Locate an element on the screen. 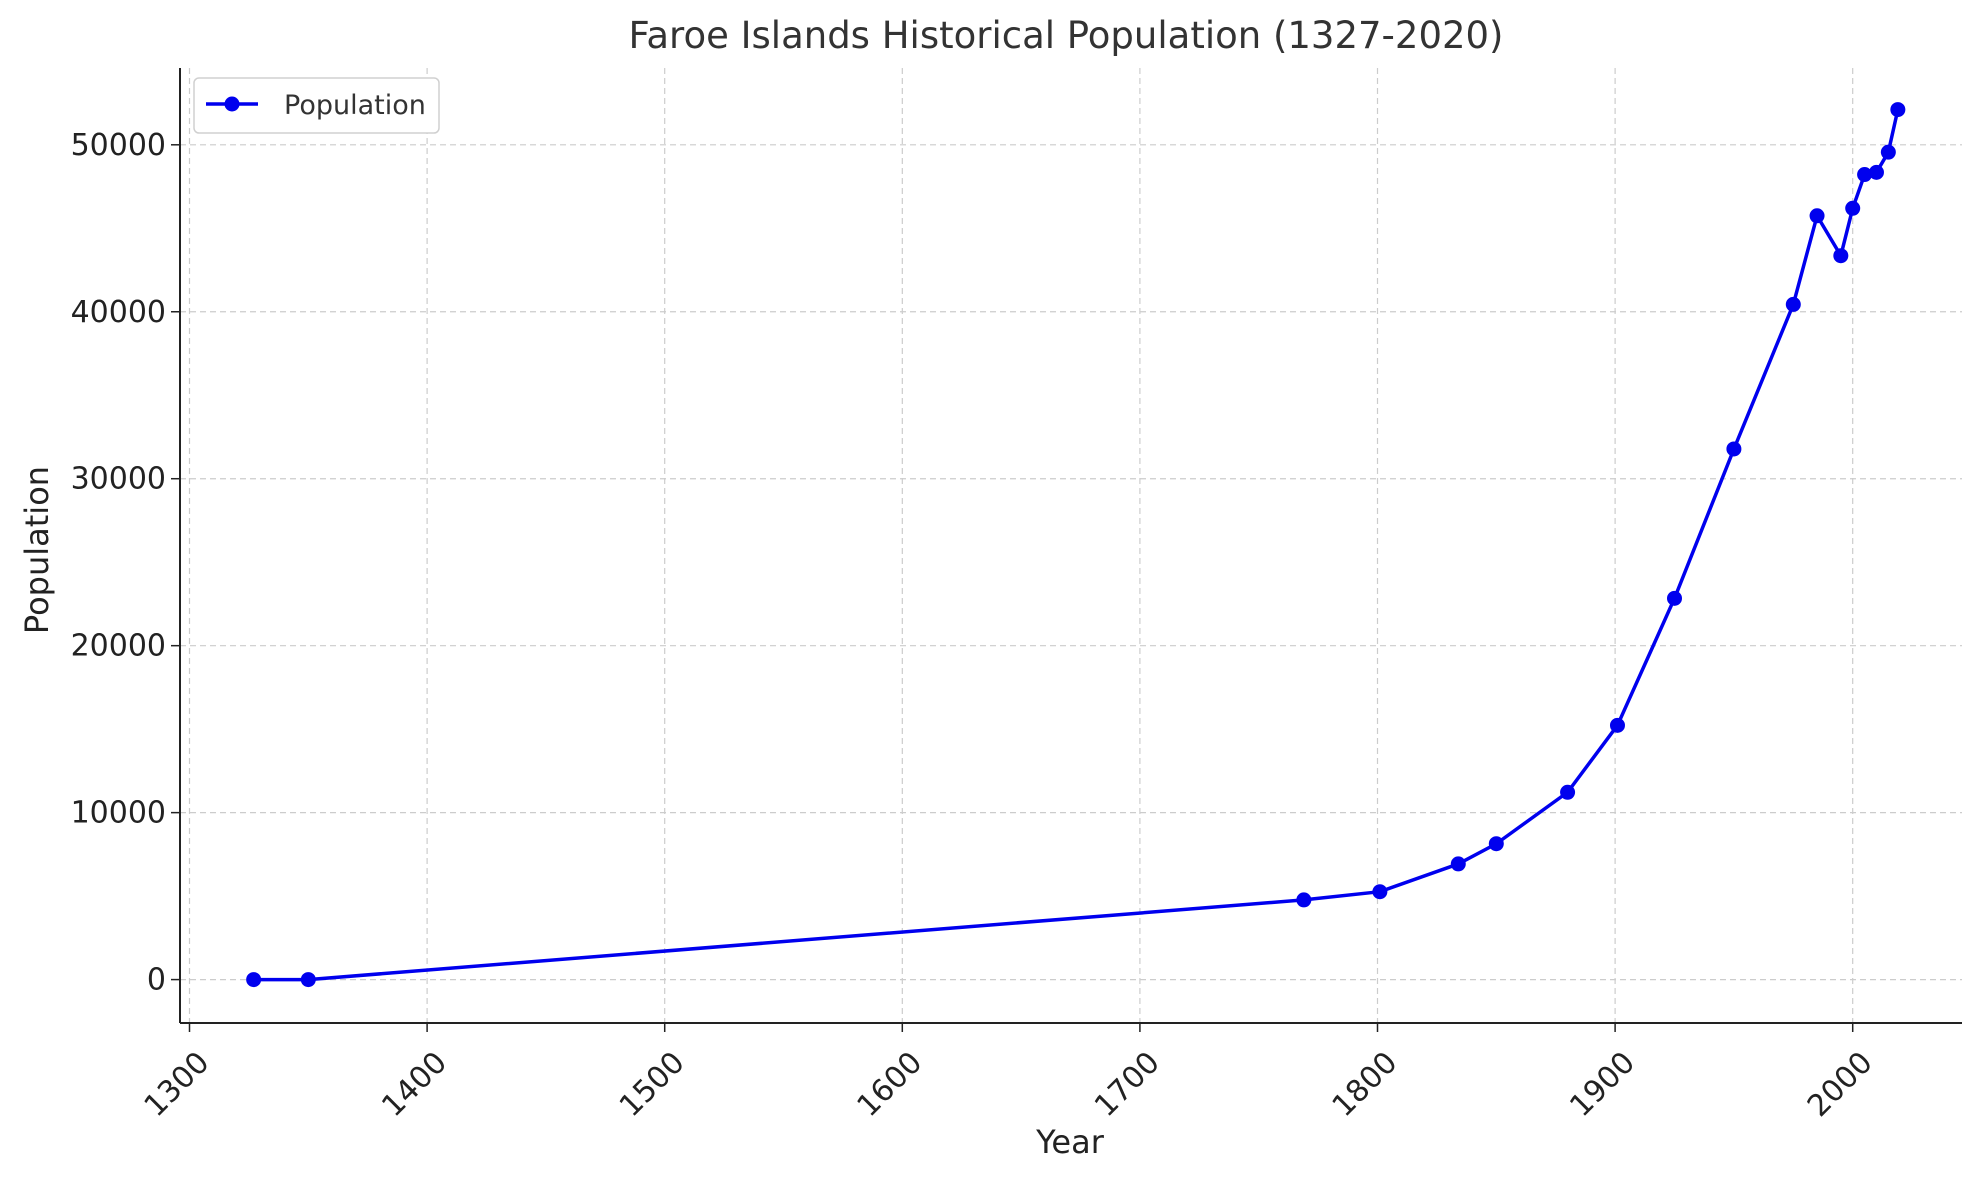 Image resolution: width=1979 pixels, height=1180 pixels. y-axis-label: Population is located at coordinates (37, 550).